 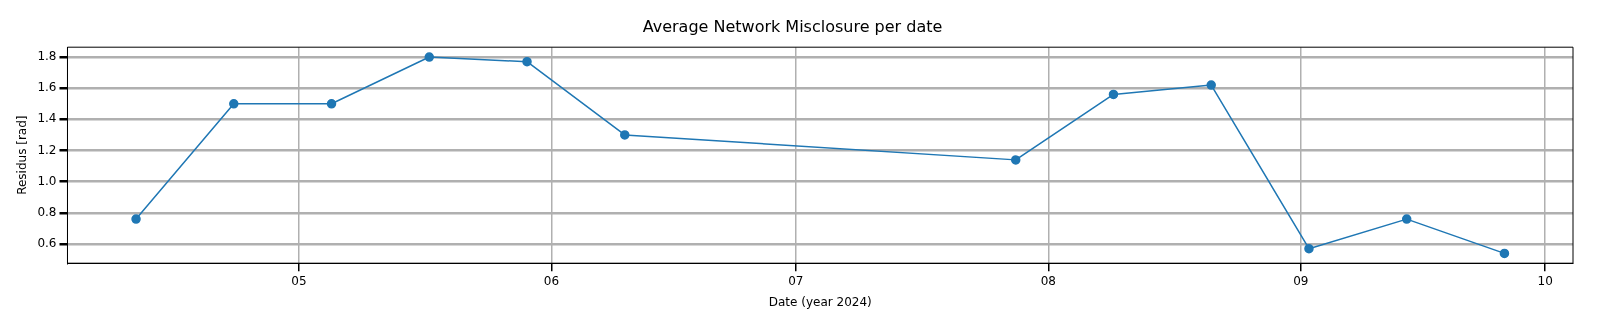 I want to click on chart-title: Average Network Misclosure per date, so click(x=792, y=26).